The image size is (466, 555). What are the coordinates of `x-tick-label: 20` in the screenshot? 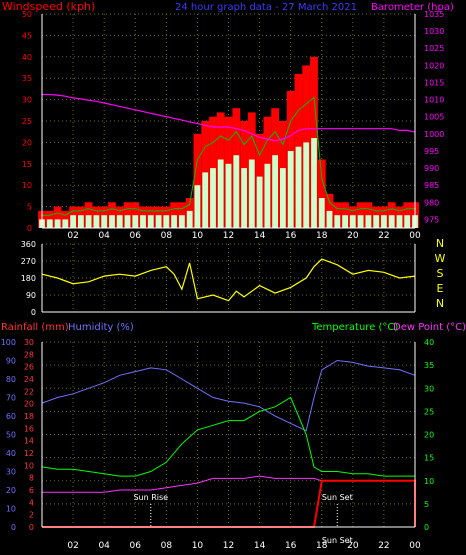 It's located at (353, 546).